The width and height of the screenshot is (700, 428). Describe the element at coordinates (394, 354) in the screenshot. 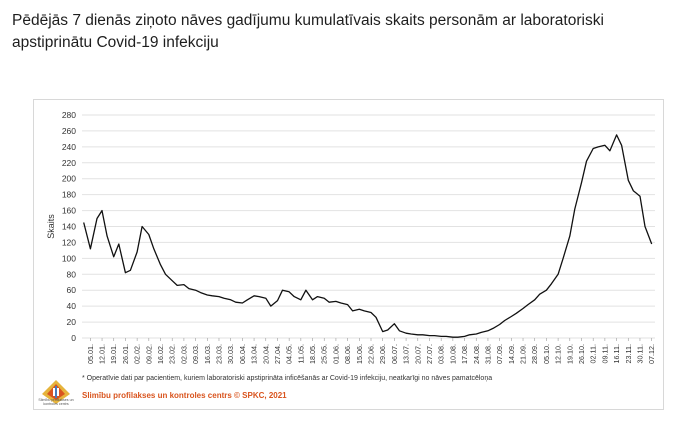

I see `x-tick-label: 06.07.` at that location.